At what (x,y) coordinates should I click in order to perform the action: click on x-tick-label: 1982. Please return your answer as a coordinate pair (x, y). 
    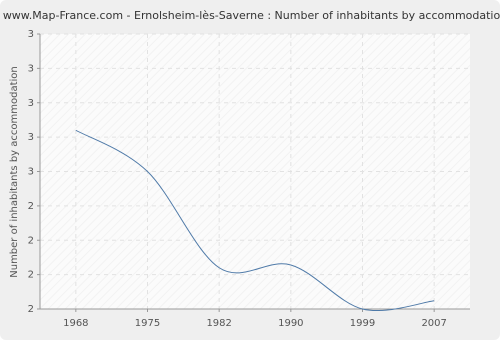
    Looking at the image, I should click on (218, 323).